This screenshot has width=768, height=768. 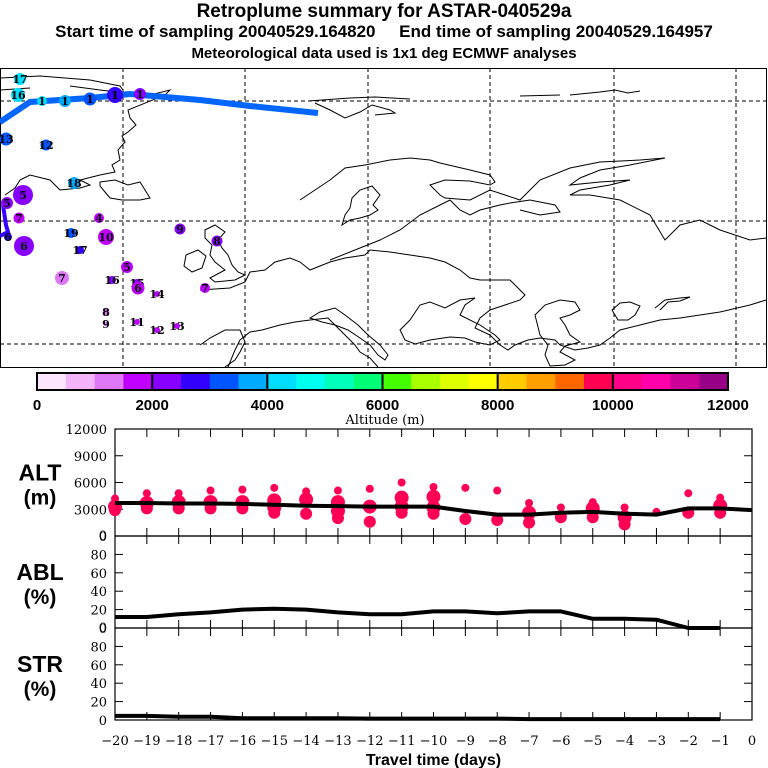 What do you see at coordinates (497, 741) in the screenshot?
I see `x-tick-label: −8` at bounding box center [497, 741].